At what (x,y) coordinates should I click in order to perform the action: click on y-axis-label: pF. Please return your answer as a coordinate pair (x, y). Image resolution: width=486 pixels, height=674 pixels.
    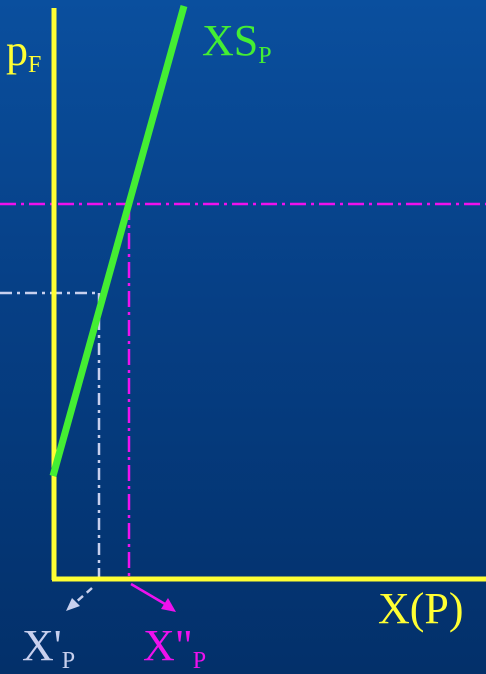
    Looking at the image, I should click on (23, 52).